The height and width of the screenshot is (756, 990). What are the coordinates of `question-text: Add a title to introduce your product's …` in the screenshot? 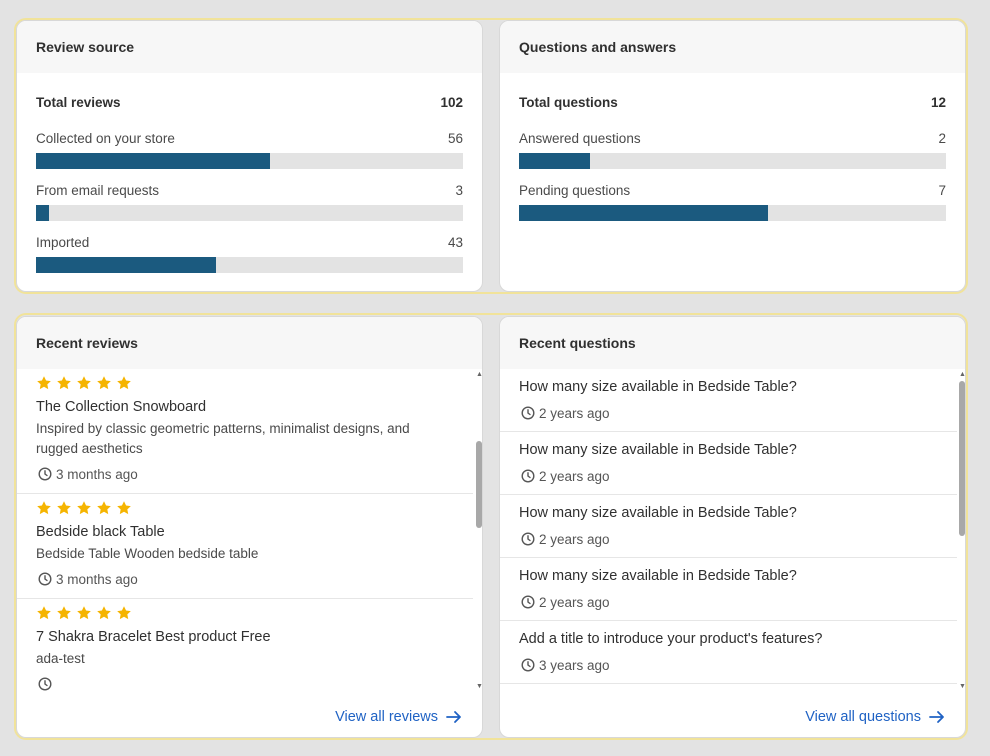 It's located at (671, 639).